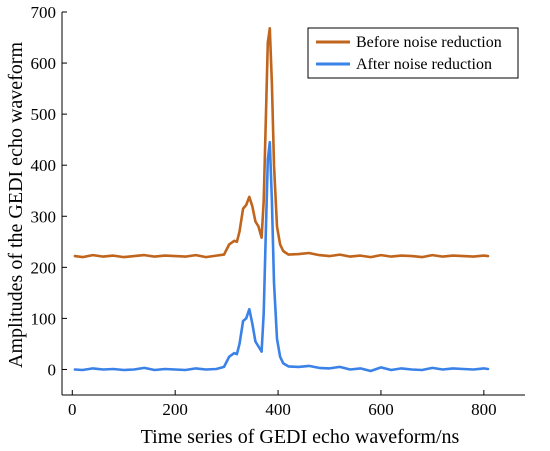  What do you see at coordinates (49, 191) in the screenshot?
I see `y-axis-ticks: 0 100 200 300 400 500 600 700` at bounding box center [49, 191].